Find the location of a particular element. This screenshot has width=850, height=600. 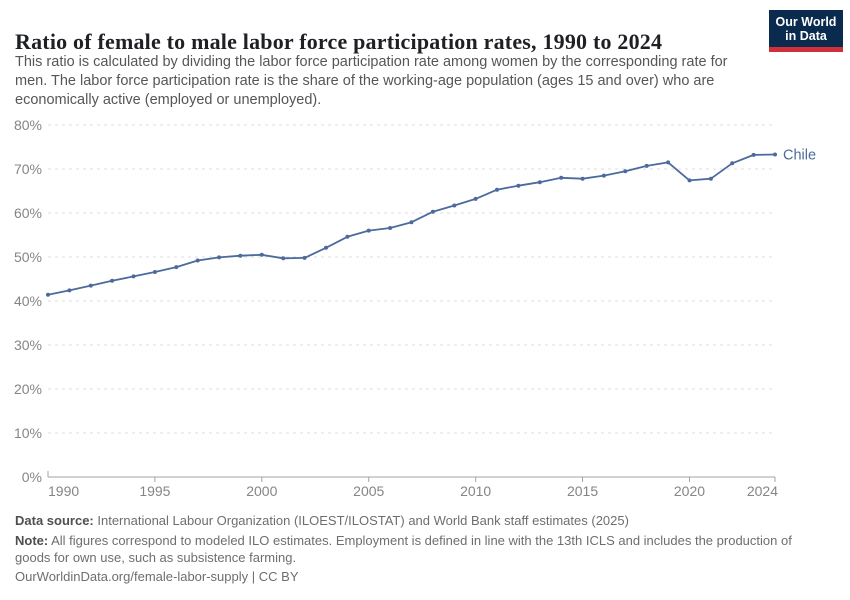

y-tick-label: 60% is located at coordinates (28, 213).